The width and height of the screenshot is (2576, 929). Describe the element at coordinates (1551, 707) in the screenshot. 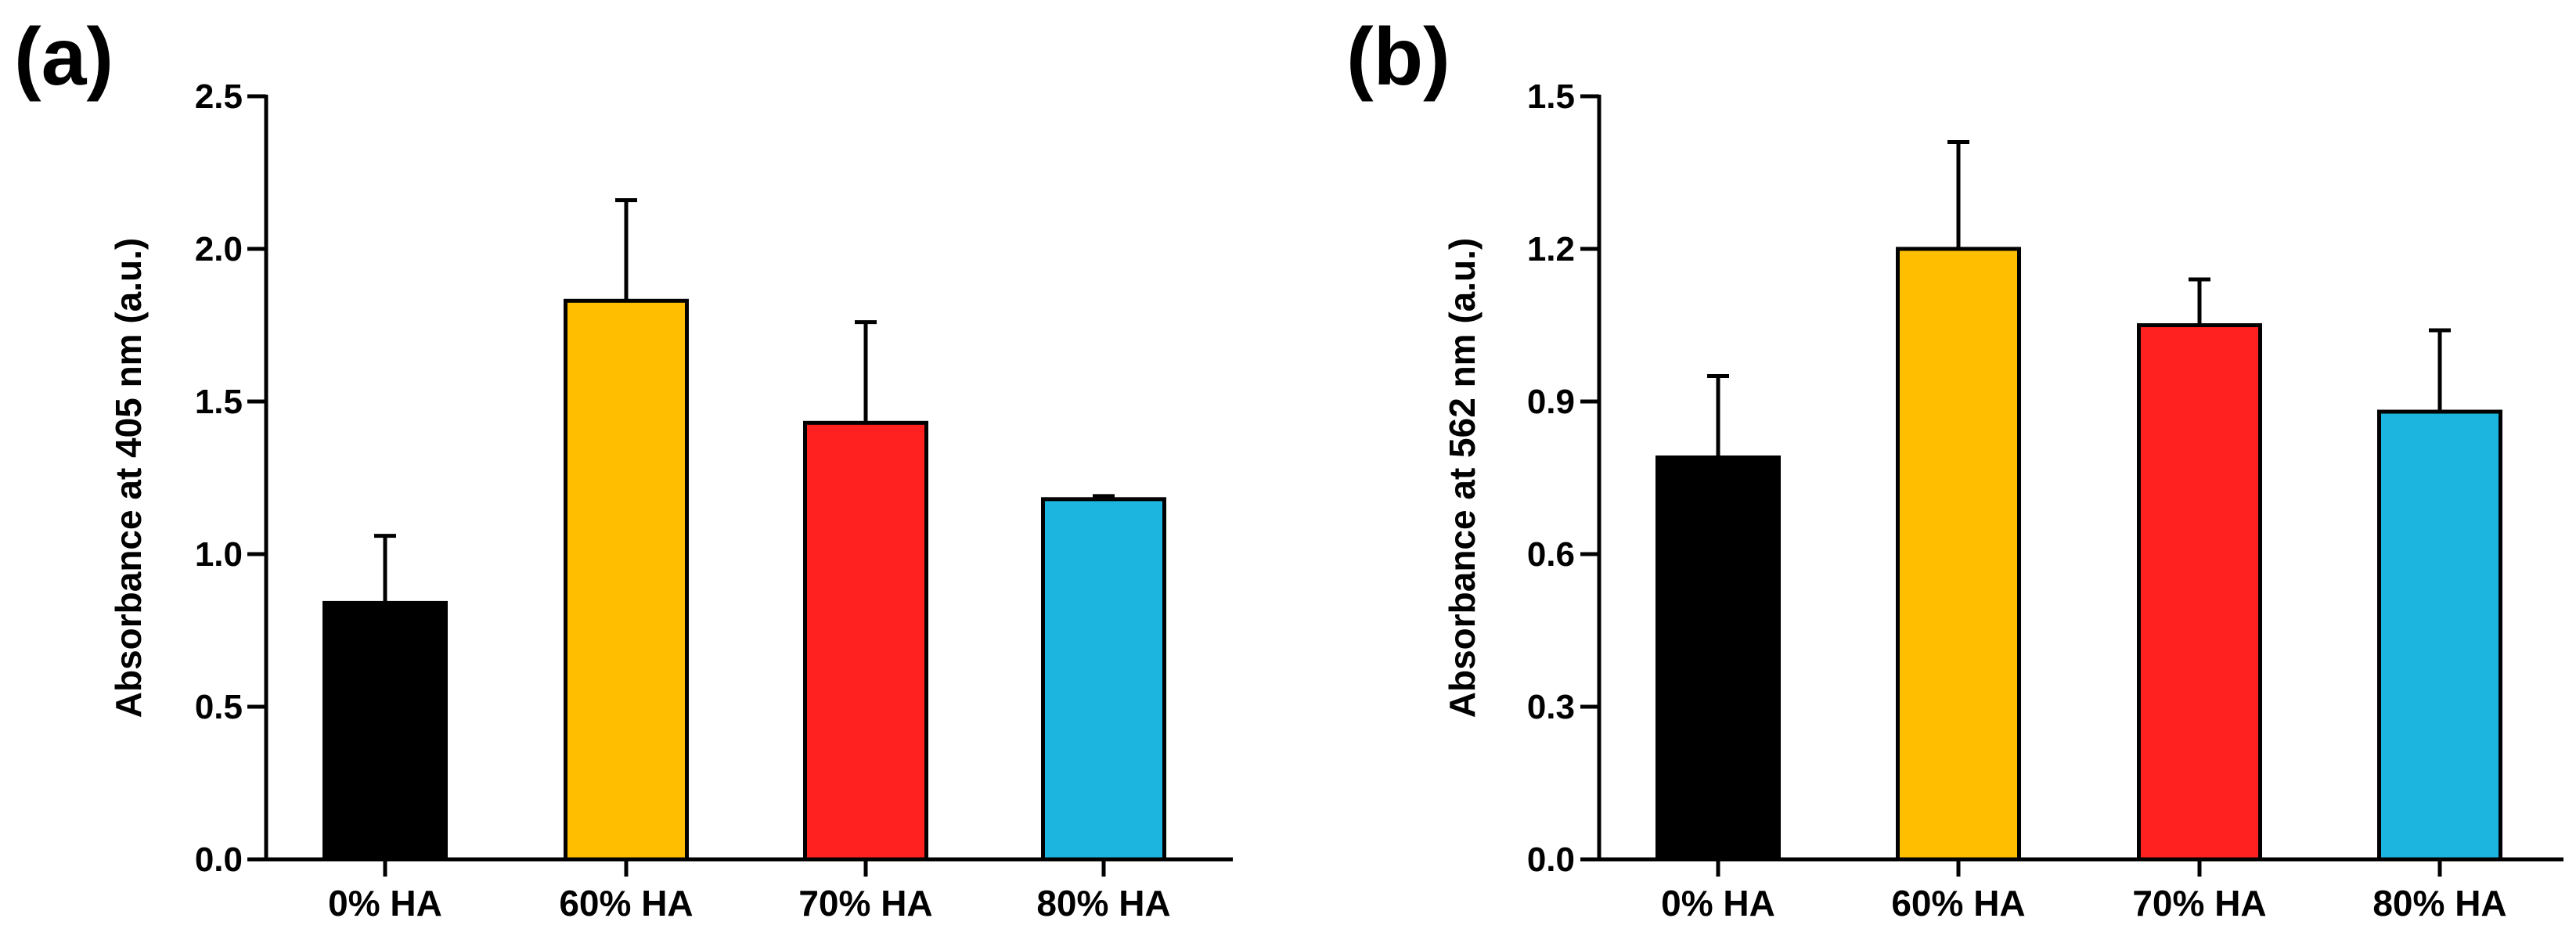

I see `y-tick-label: 0.3` at that location.